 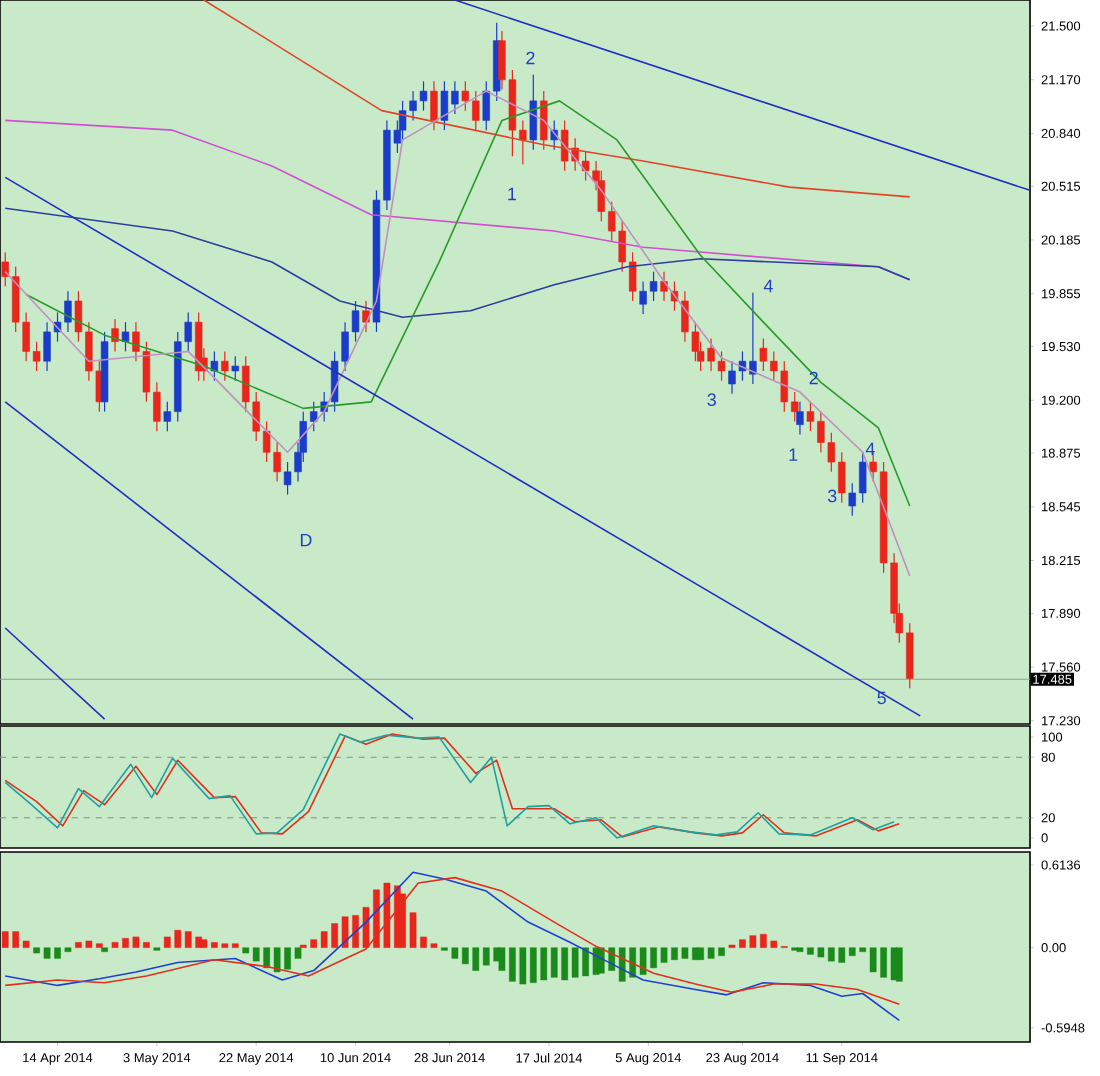 What do you see at coordinates (306, 540) in the screenshot?
I see `annotation: D` at bounding box center [306, 540].